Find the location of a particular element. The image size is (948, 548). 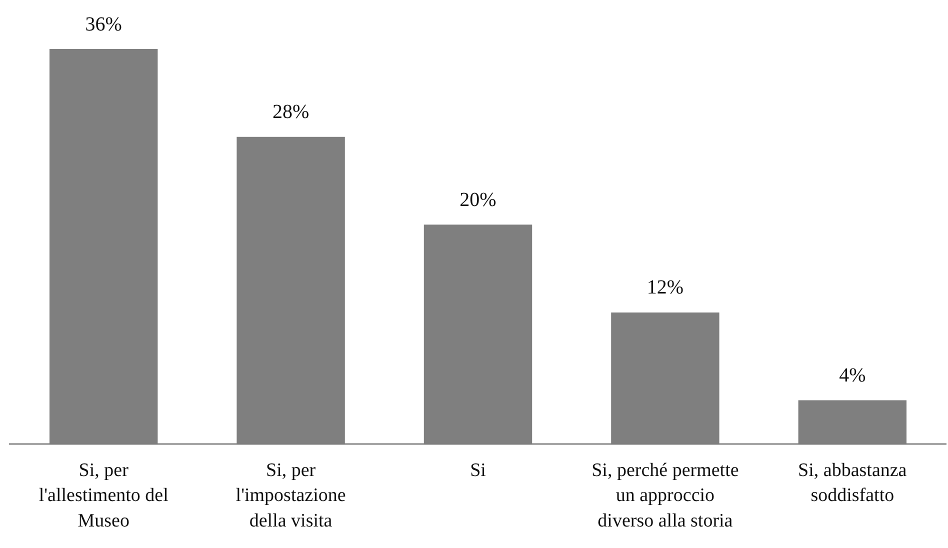

data-label: 36% is located at coordinates (103, 24).